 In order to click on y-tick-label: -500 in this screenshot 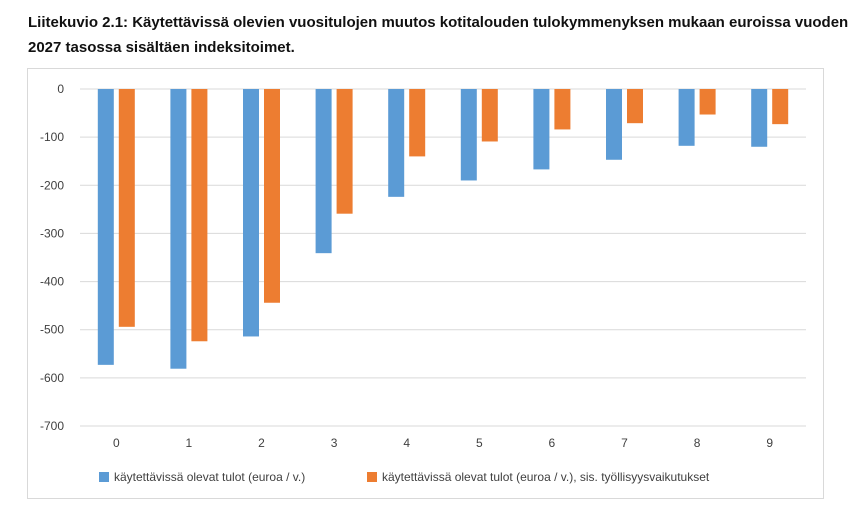, I will do `click(52, 330)`.